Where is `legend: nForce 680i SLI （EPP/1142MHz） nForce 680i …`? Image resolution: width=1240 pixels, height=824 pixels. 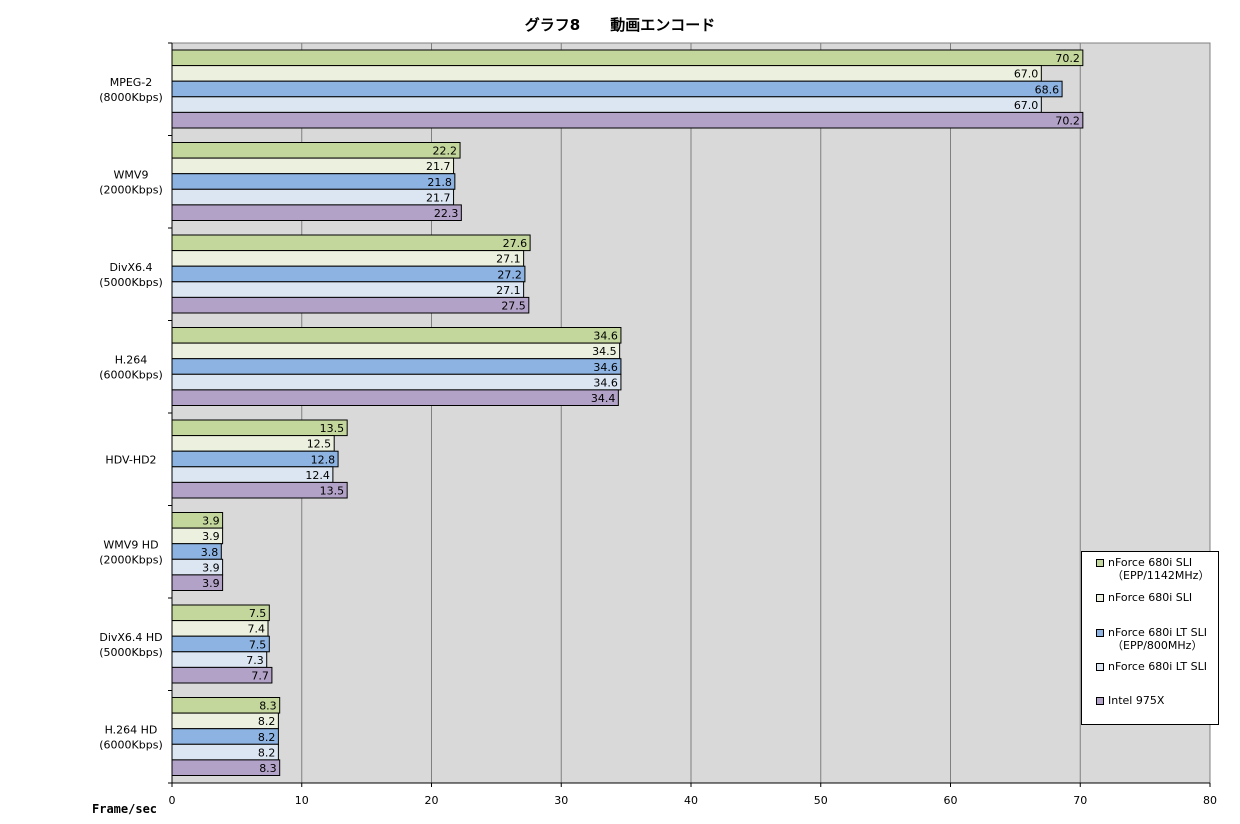
legend: nForce 680i SLI （EPP/1142MHz） nForce 680i … is located at coordinates (1150, 638).